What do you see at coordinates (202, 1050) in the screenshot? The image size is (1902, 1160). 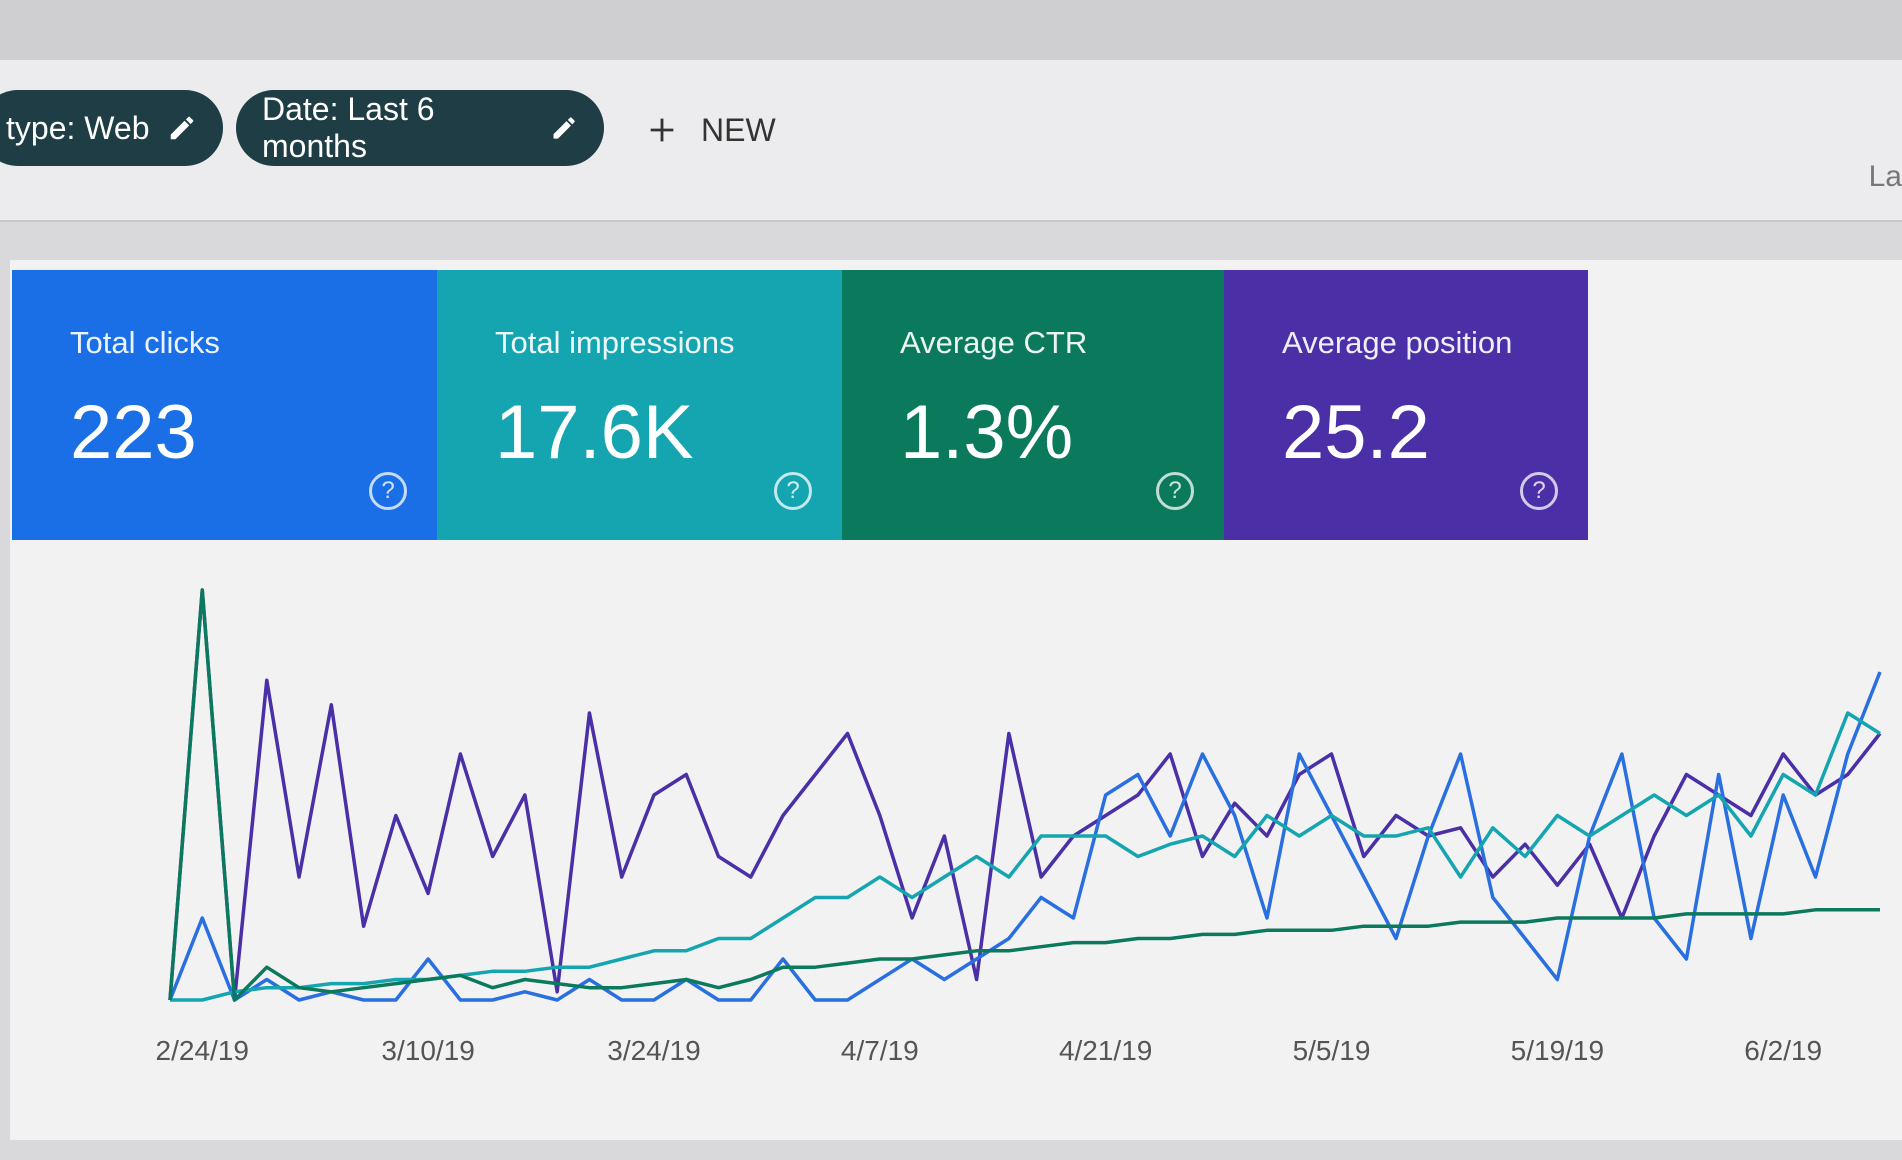 I see `x-tick-label: 2/24/19` at bounding box center [202, 1050].